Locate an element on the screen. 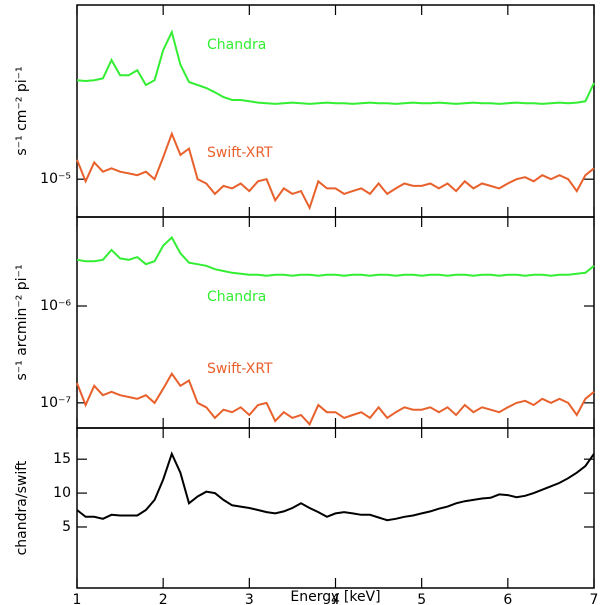 This screenshot has height=605, width=600. y-axis-label: s⁻¹ arcmin⁻² pi⁻¹ is located at coordinates (22, 322).